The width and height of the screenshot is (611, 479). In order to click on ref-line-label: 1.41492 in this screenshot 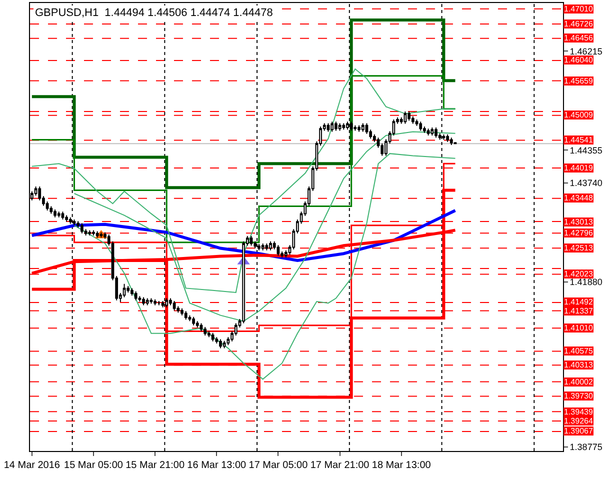, I will do `click(579, 302)`.